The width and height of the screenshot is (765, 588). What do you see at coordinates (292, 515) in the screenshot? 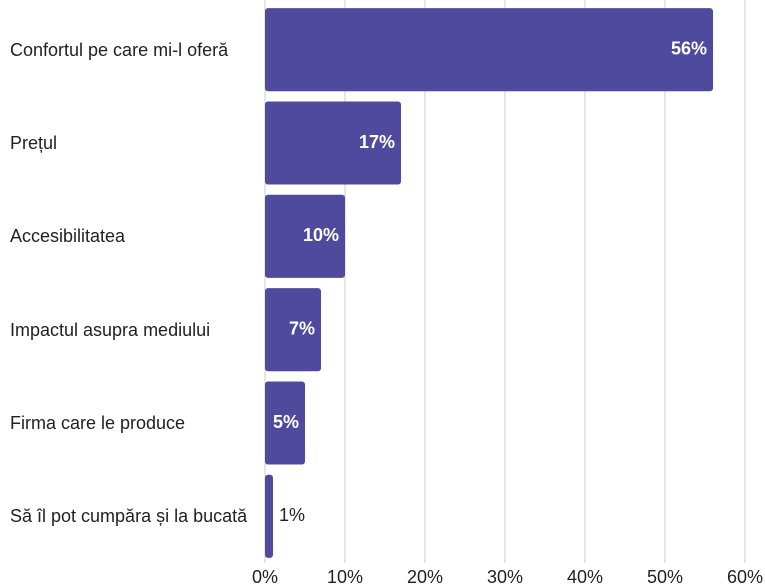
I see `value-label: 1%` at bounding box center [292, 515].